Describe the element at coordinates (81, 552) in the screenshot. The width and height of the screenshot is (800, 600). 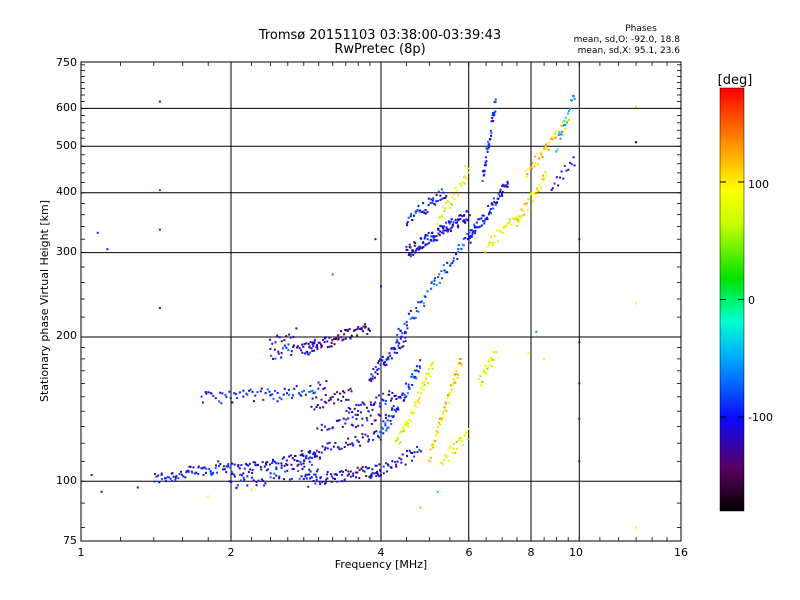
I see `x-tick-label-1: 1` at that location.